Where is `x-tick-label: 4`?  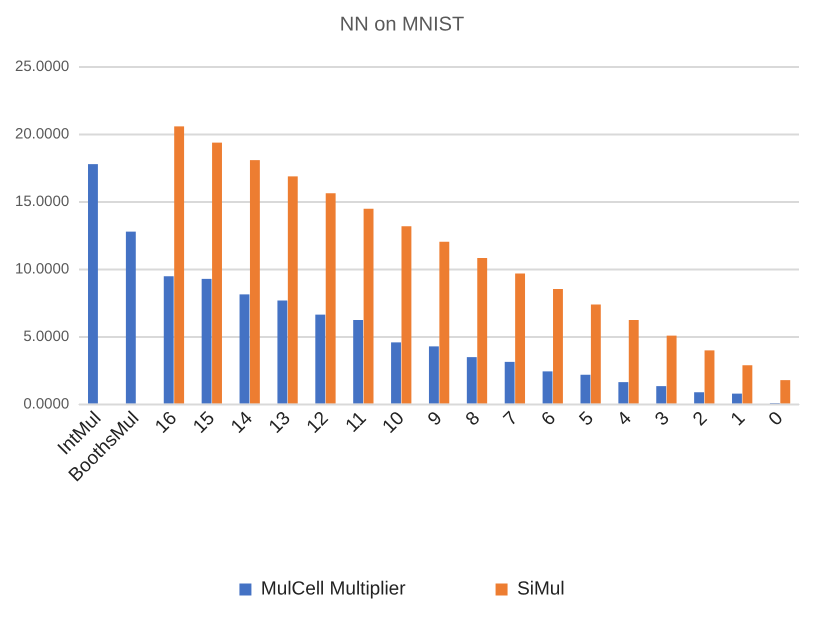 x-tick-label: 4 is located at coordinates (624, 419).